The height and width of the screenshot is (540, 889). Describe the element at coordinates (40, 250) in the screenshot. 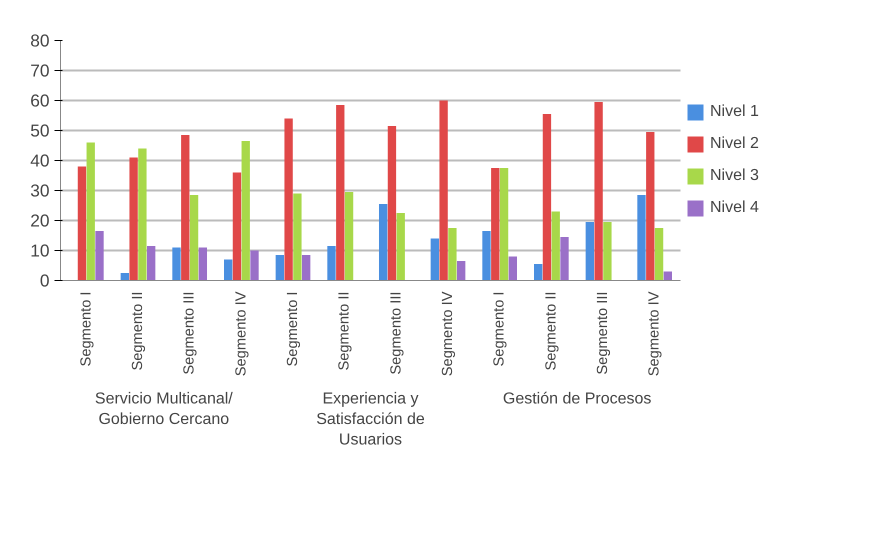

I see `y-tick-label: 10` at that location.